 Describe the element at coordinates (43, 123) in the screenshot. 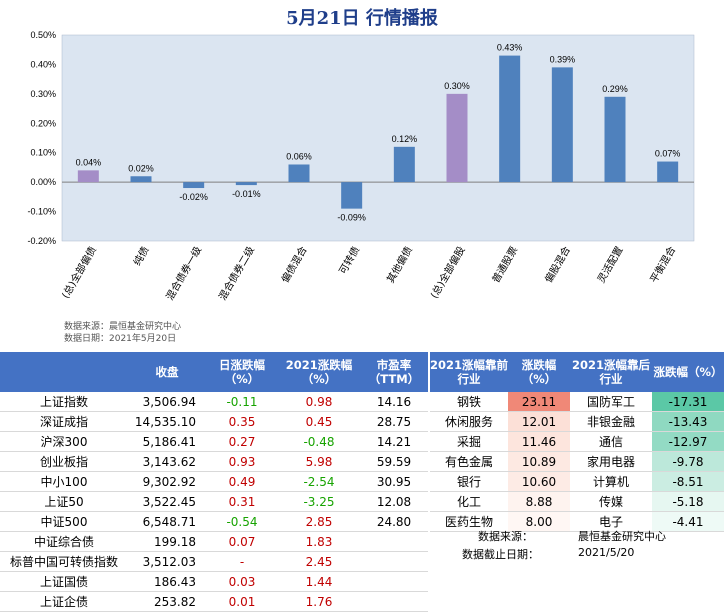

I see `y-tick-label: 0.20%` at that location.